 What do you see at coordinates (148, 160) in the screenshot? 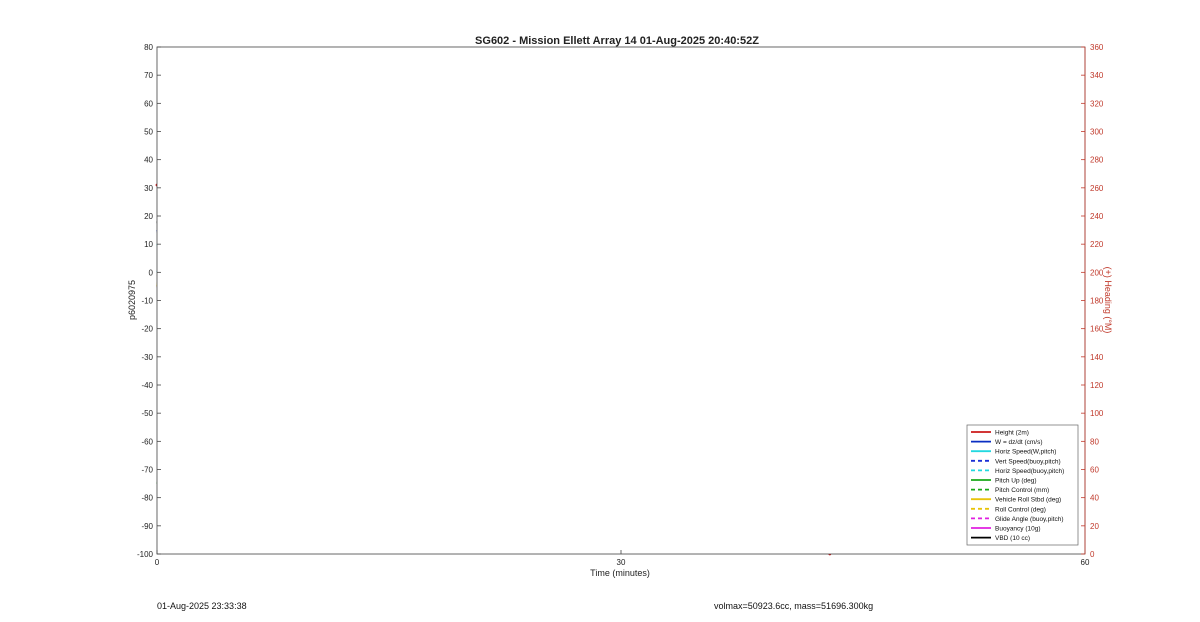
I see `y-tick-label: 40` at bounding box center [148, 160].